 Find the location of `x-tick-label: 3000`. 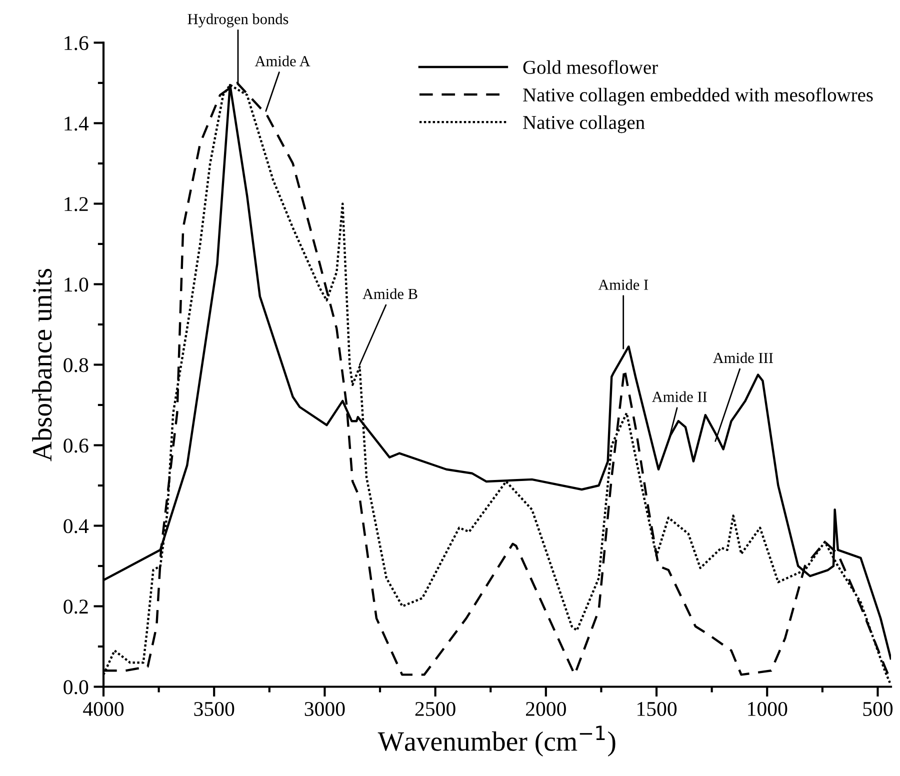

x-tick-label: 3000 is located at coordinates (324, 709).